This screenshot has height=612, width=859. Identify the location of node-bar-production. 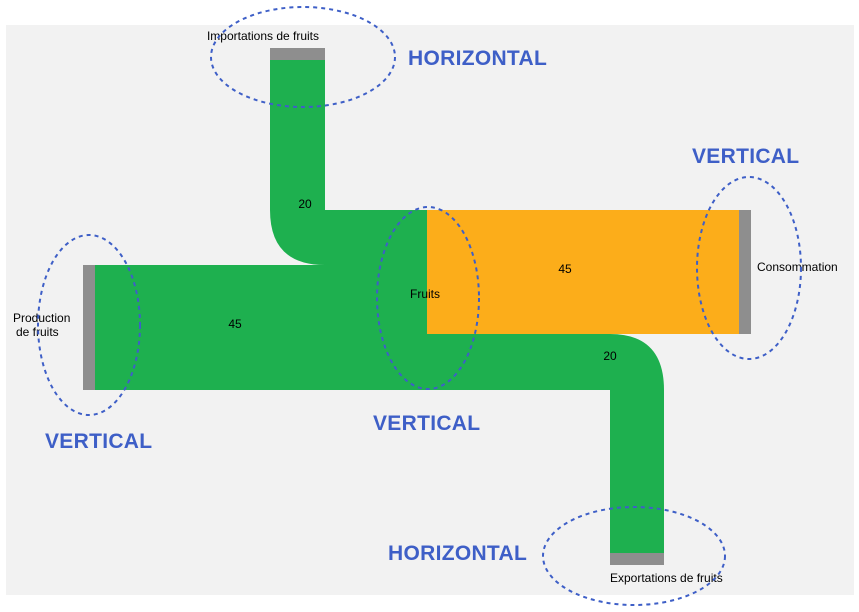
(89, 327).